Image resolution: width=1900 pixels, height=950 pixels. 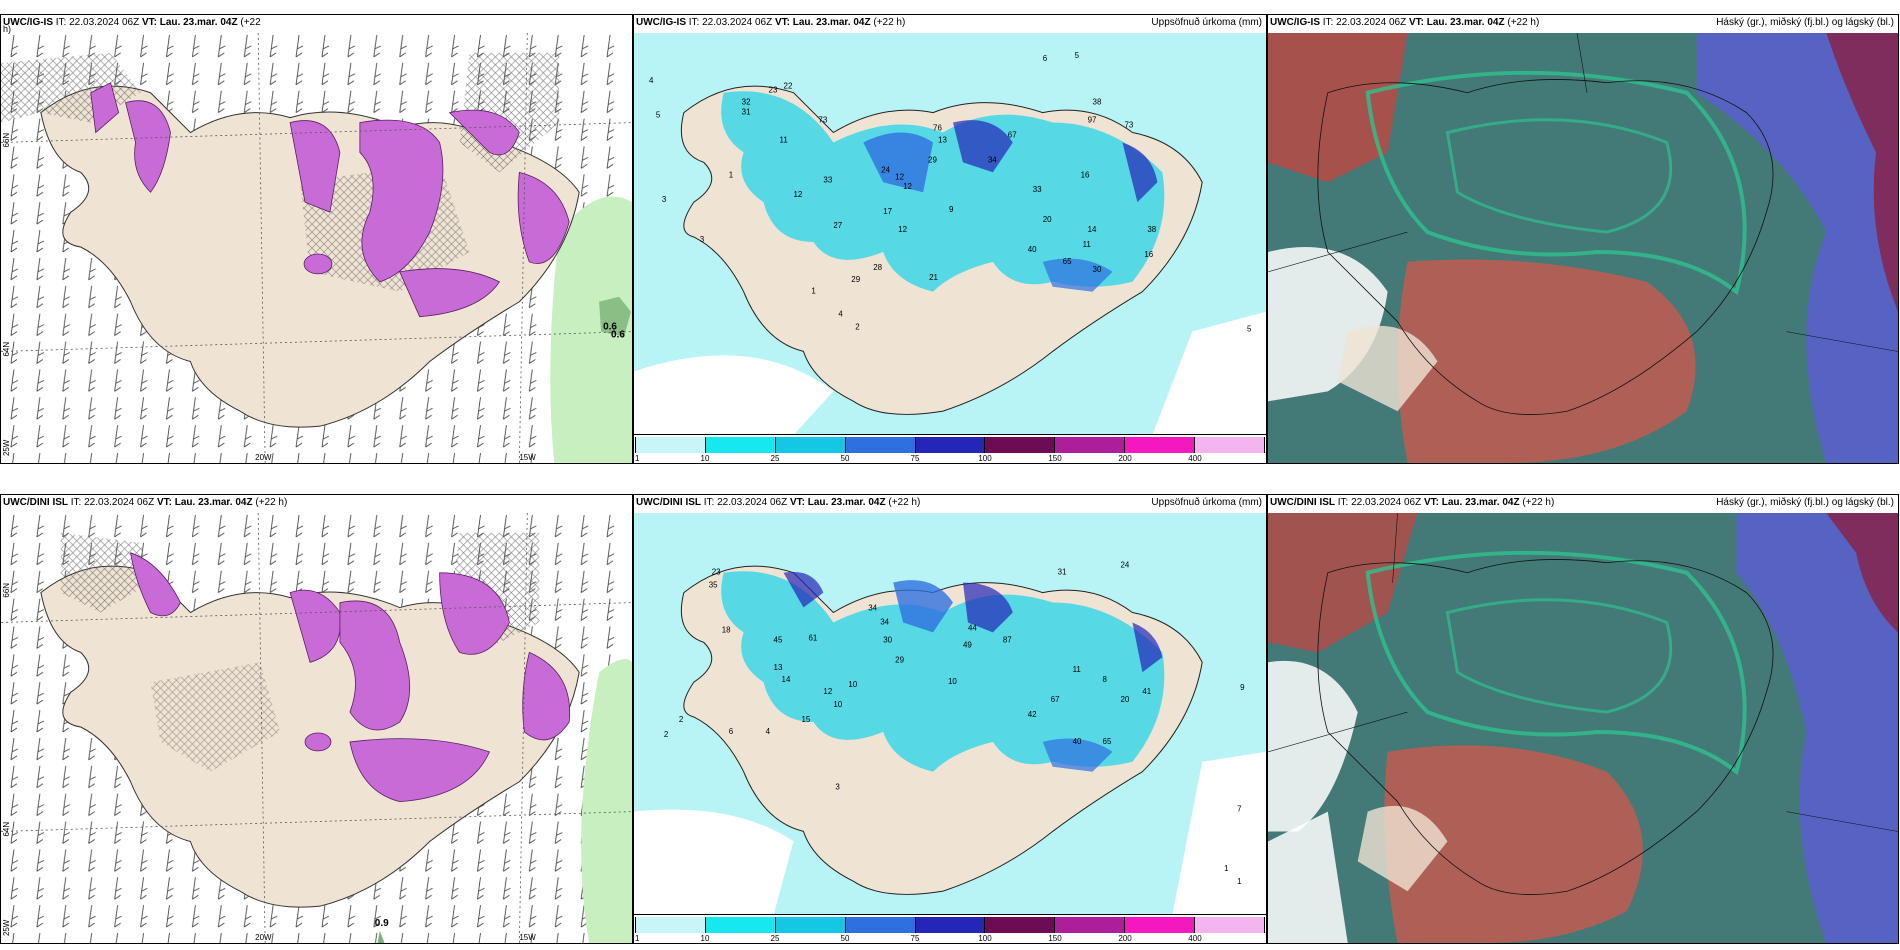 I want to click on precip-number: 17, so click(x=887, y=211).